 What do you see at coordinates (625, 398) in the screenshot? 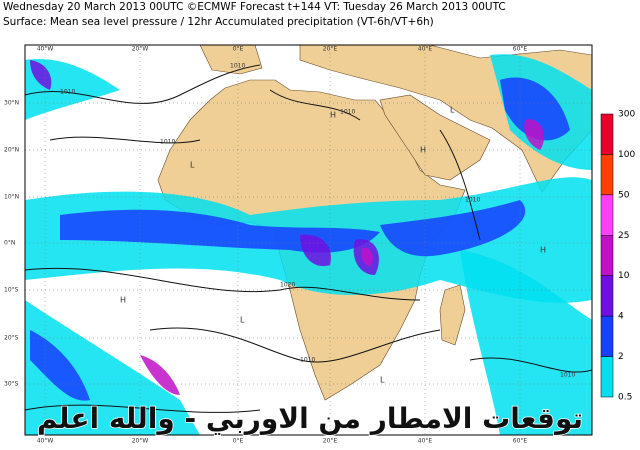
I see `colorbar-label: 0.5` at bounding box center [625, 398].